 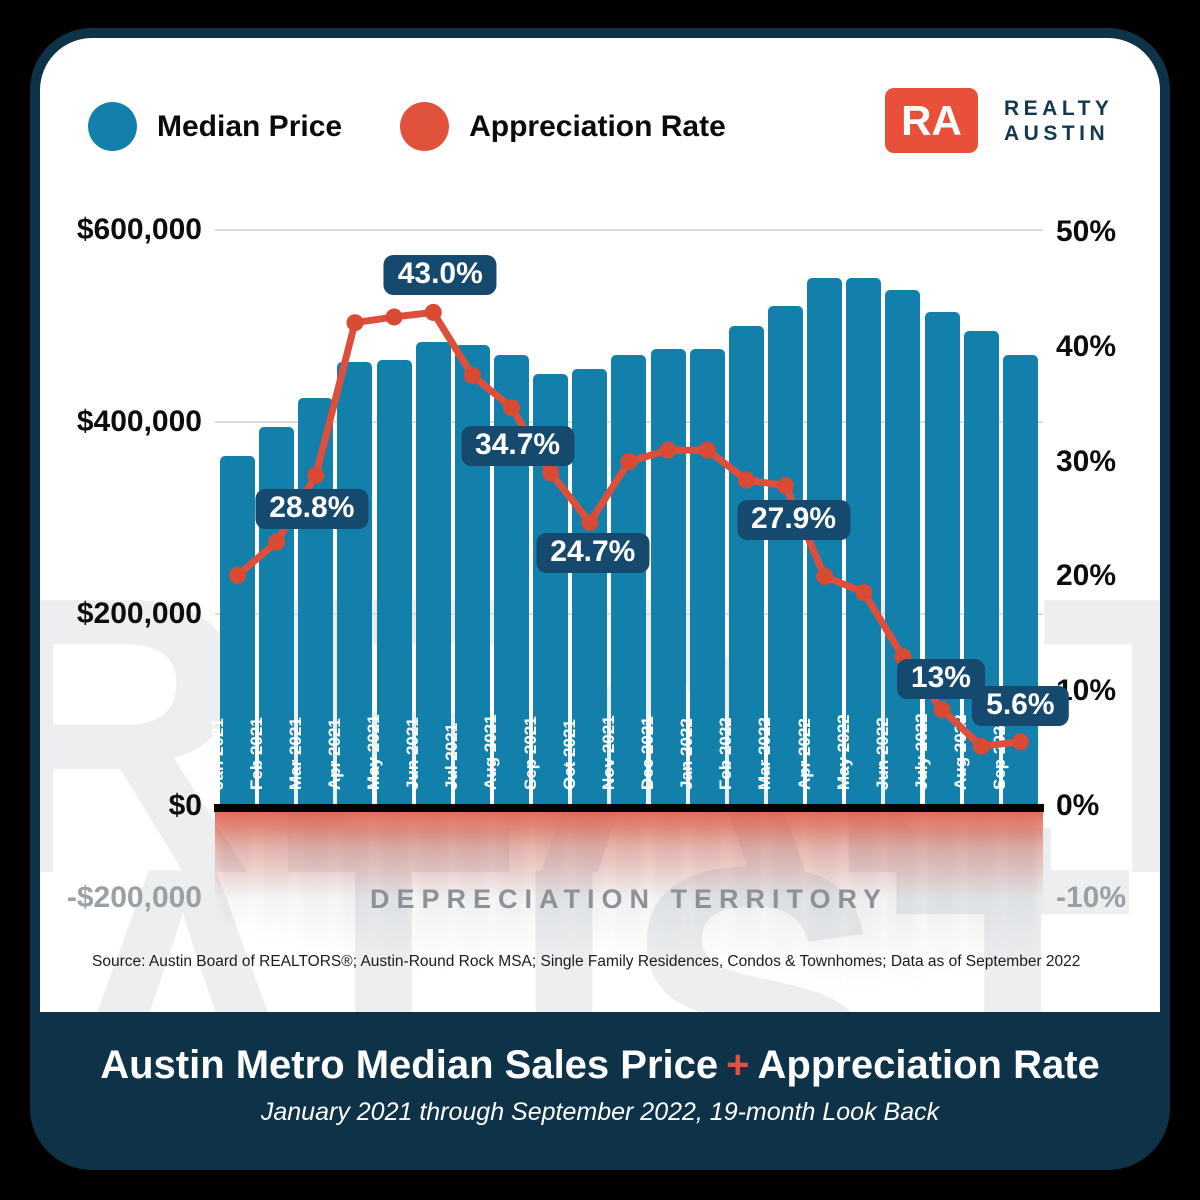 I want to click on right-axis-tick: 0%, so click(x=1078, y=805).